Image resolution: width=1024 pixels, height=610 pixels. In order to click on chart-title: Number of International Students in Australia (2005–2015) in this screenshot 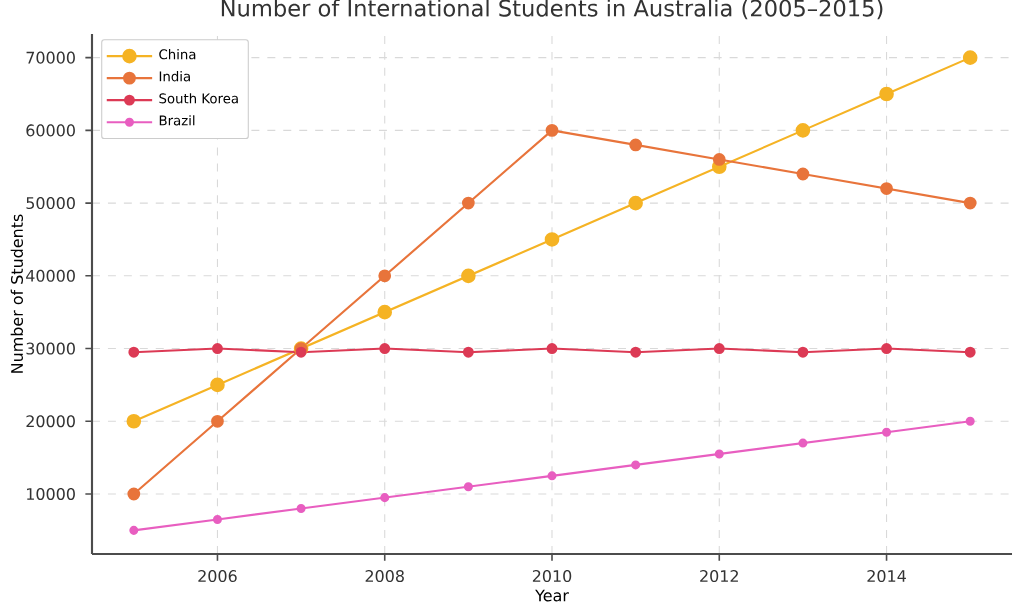, I will do `click(552, 10)`.